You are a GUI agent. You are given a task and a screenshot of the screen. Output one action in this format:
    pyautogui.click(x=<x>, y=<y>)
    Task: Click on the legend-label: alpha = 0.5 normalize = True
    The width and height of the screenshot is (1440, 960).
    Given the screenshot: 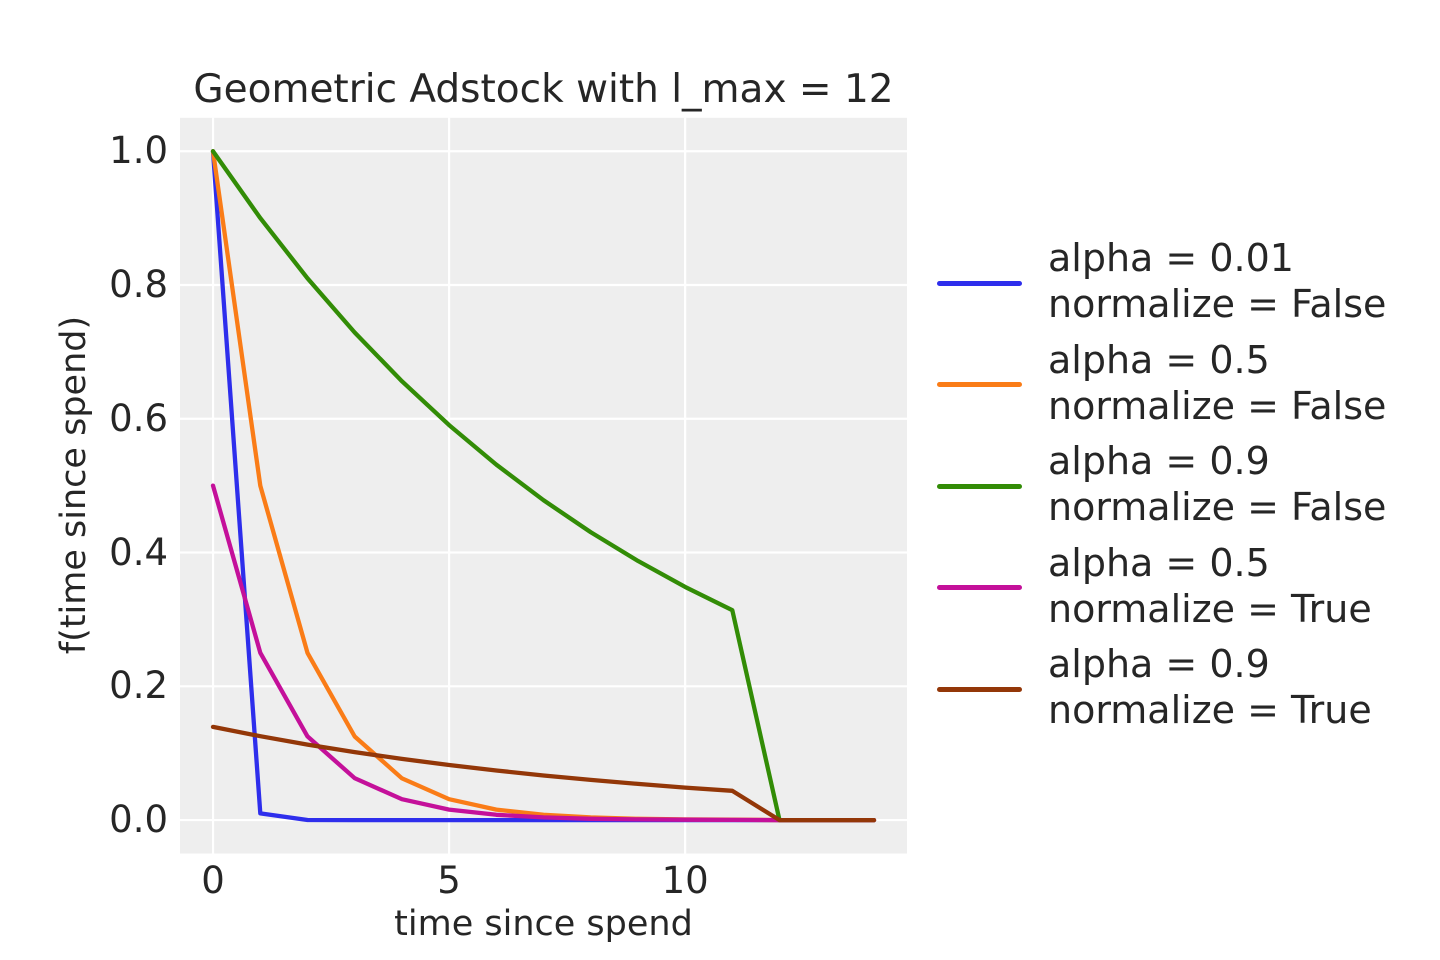 What is the action you would take?
    pyautogui.click(x=1210, y=586)
    